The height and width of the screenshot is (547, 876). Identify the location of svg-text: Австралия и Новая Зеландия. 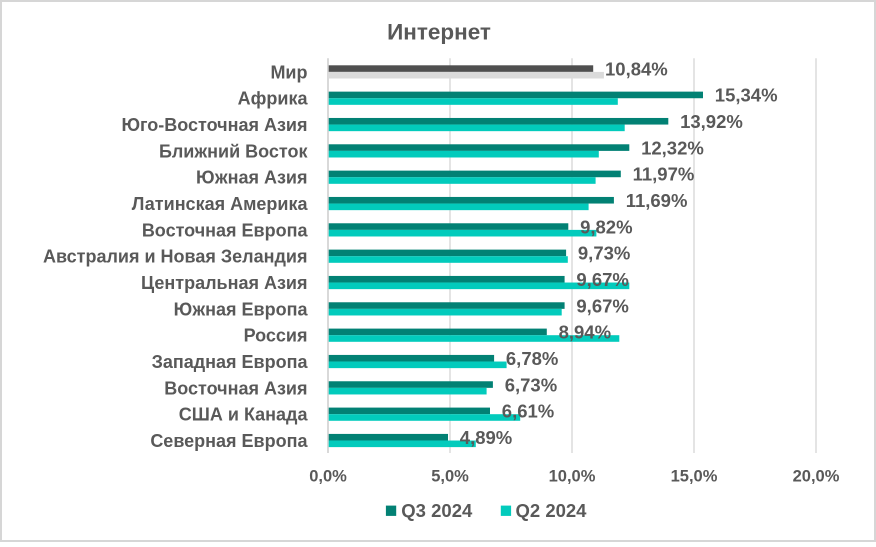
(175, 257).